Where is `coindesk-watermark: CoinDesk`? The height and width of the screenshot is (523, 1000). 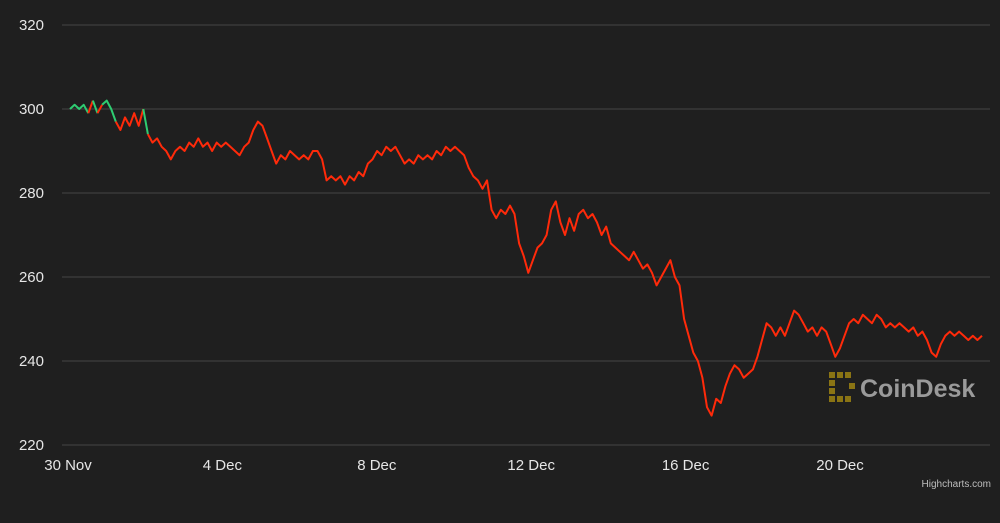
coindesk-watermark: CoinDesk is located at coordinates (902, 387).